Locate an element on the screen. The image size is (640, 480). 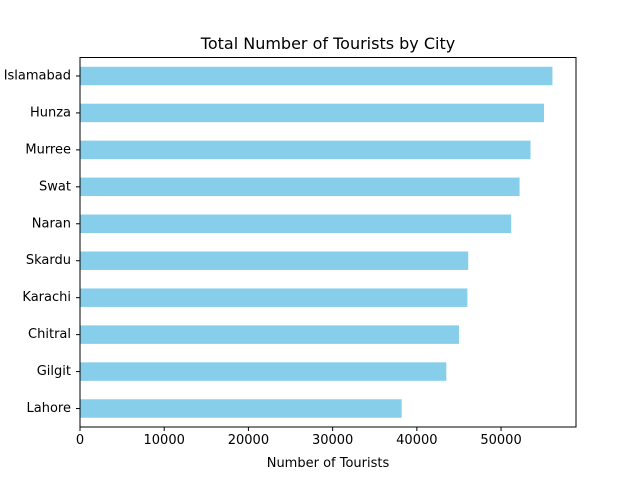
chart-title: Total Number of Tourists by City is located at coordinates (327, 43).